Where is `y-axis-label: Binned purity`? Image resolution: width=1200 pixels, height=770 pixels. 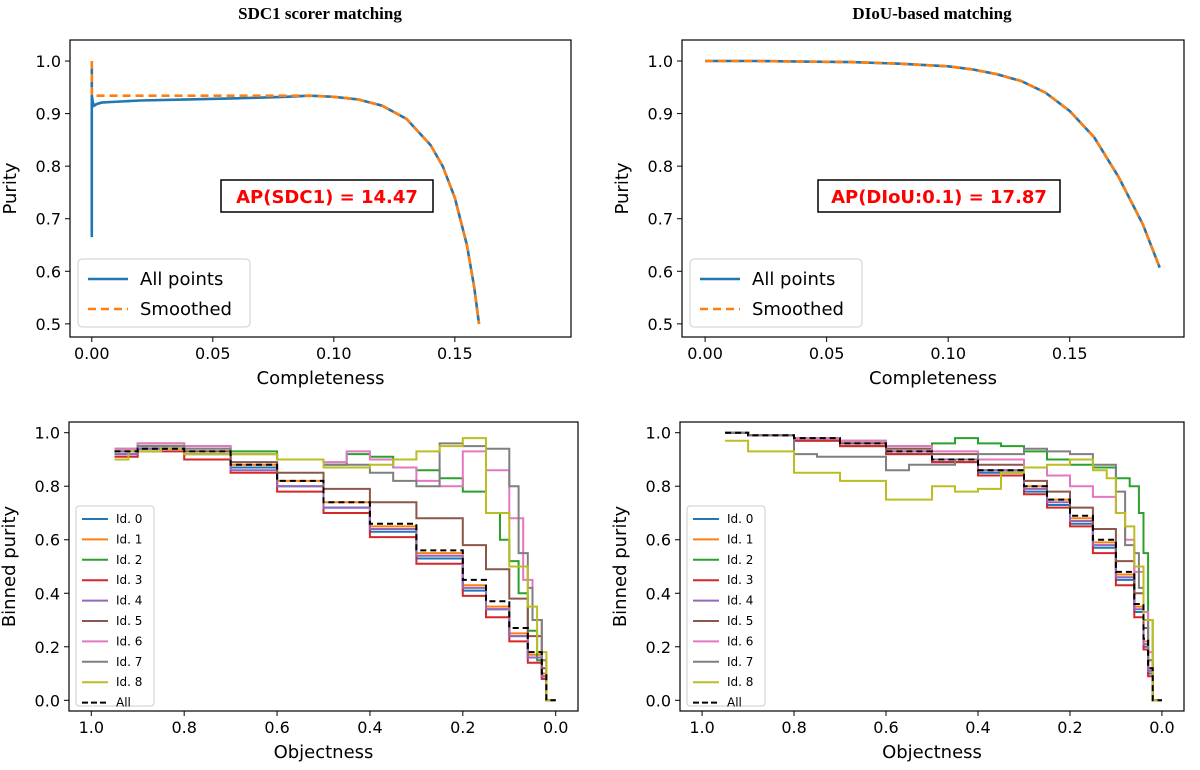 y-axis-label: Binned purity is located at coordinates (620, 566).